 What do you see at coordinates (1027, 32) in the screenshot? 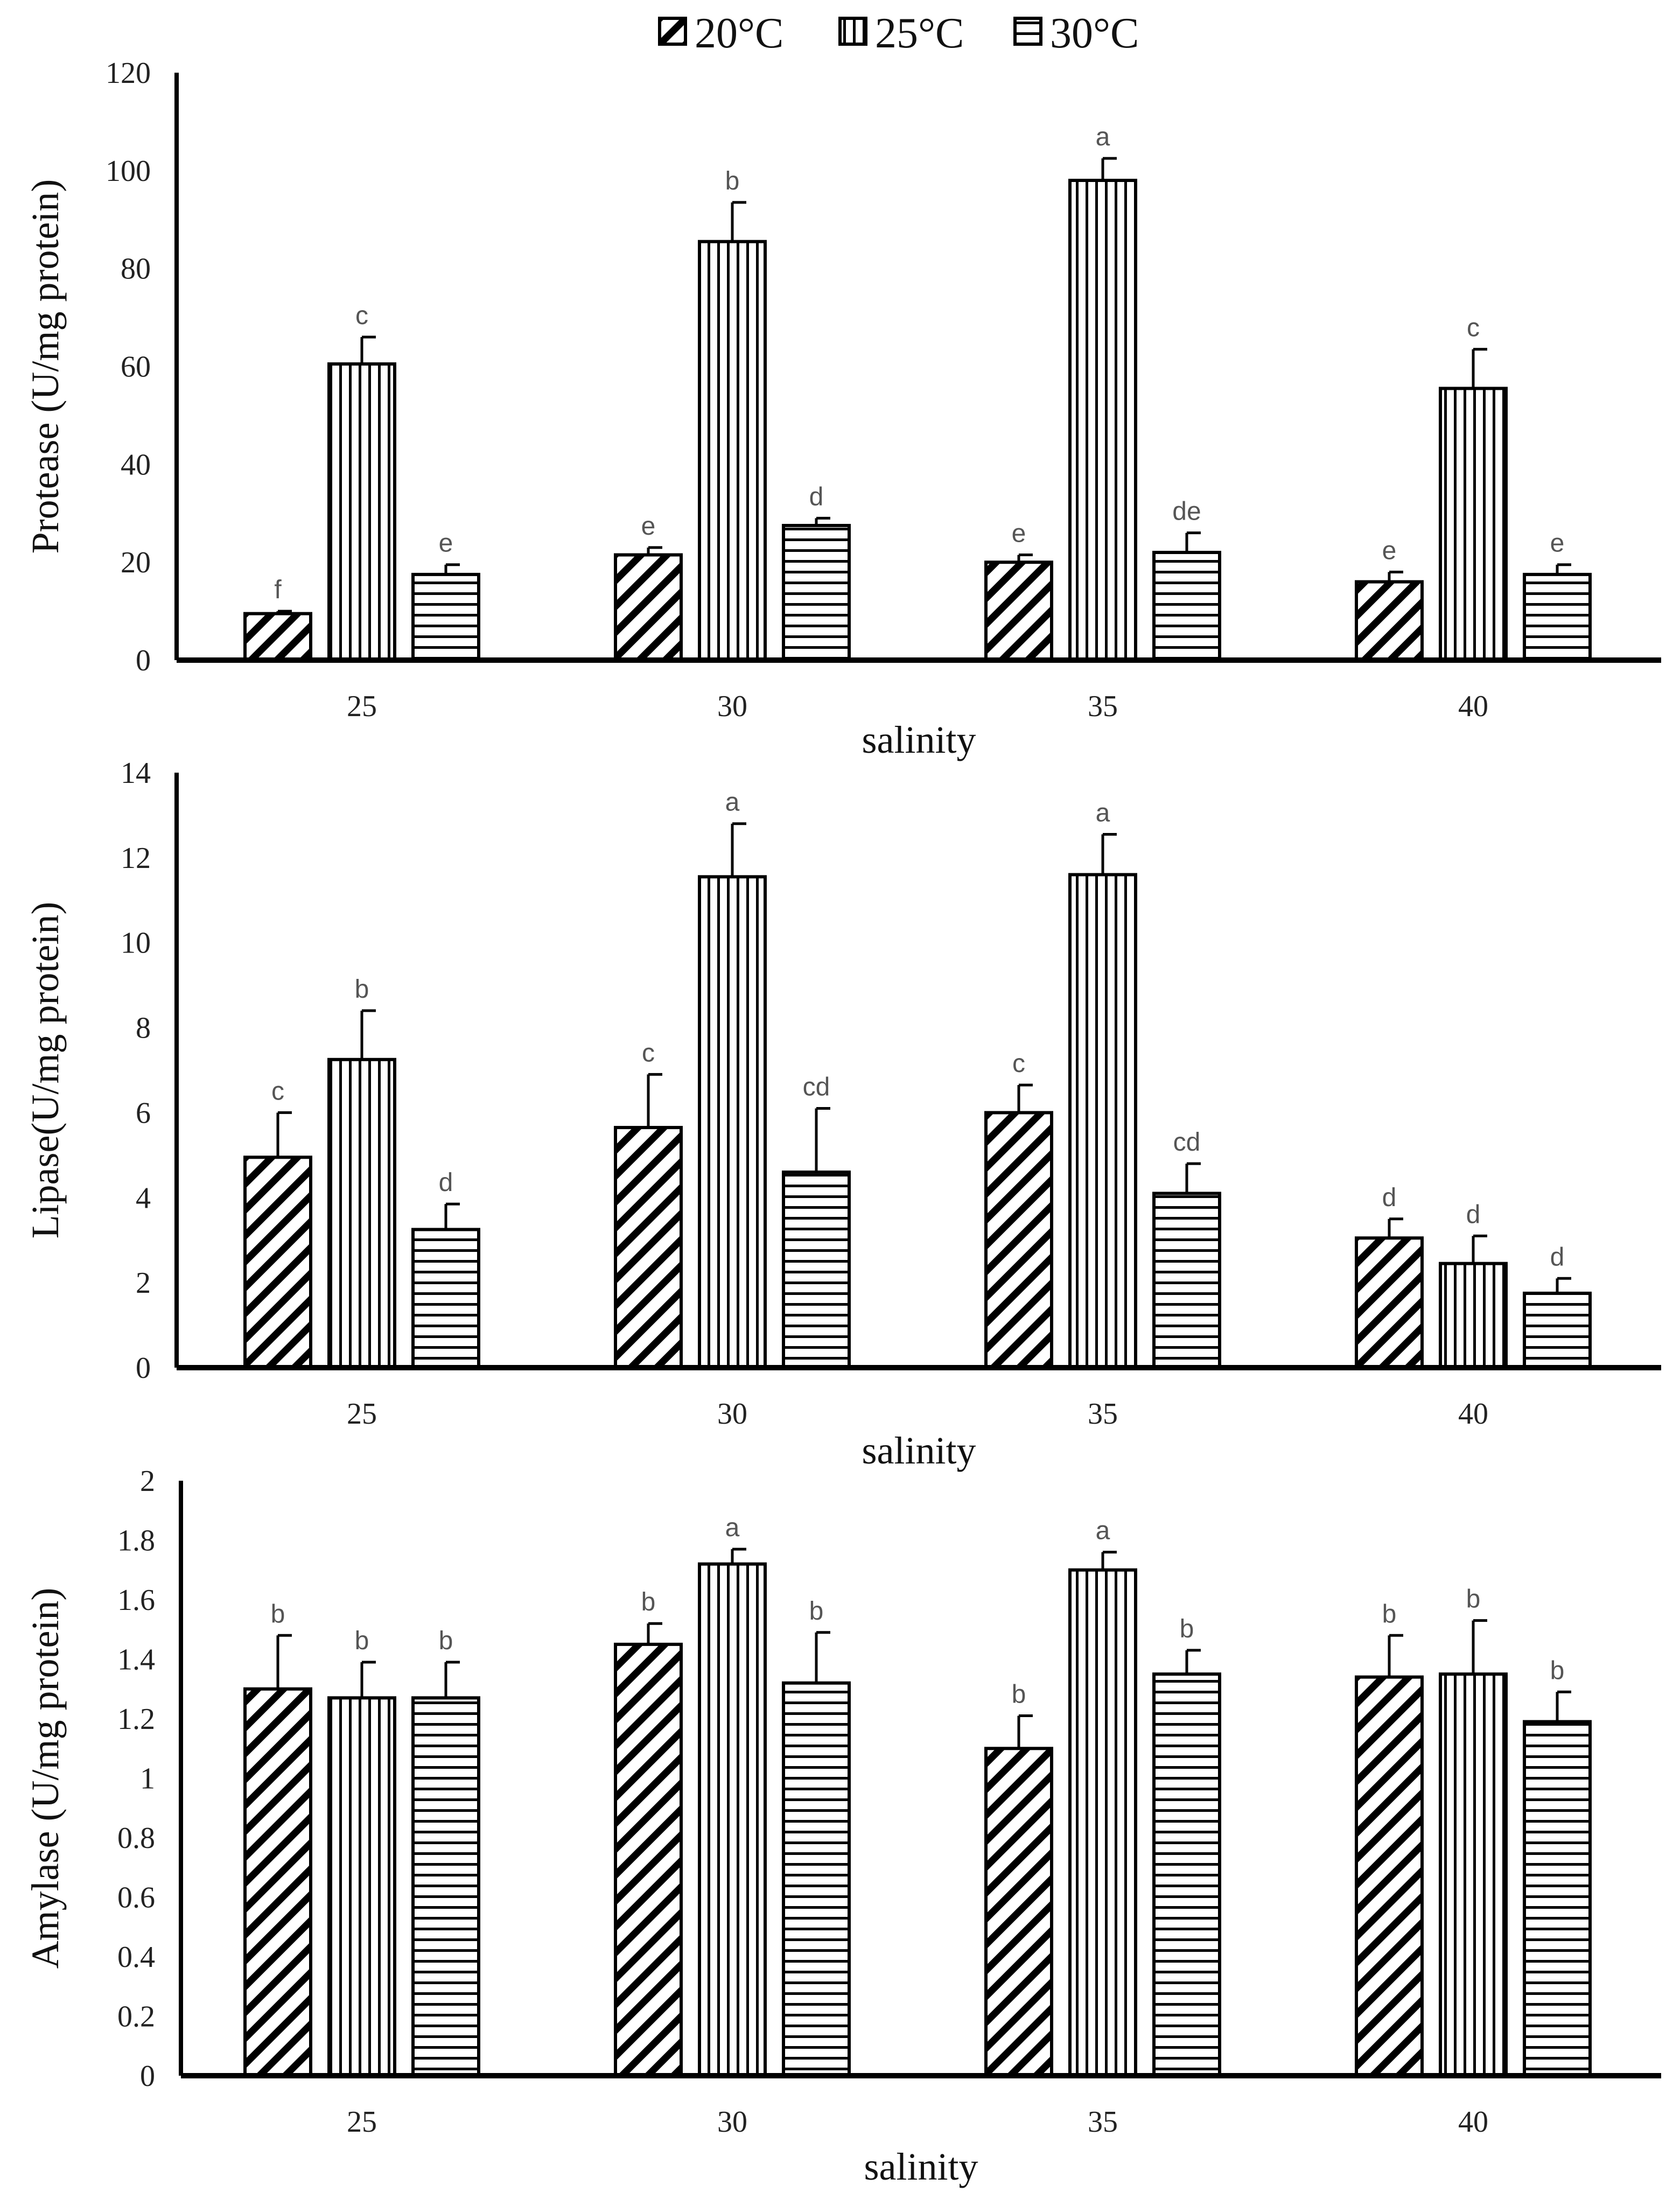
I see `legend-swatch-30c` at bounding box center [1027, 32].